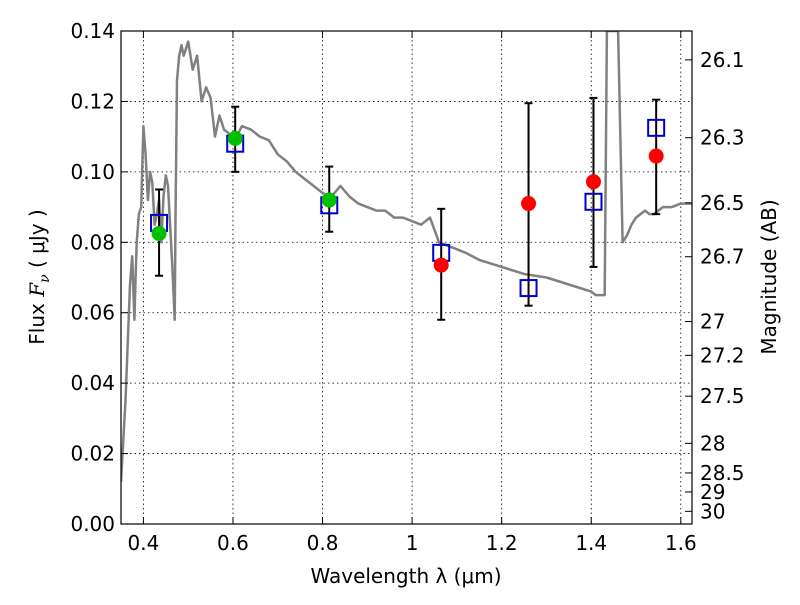 This screenshot has height=605, width=800. I want to click on y-axis-label-prefix: Flux, so click(37, 321).